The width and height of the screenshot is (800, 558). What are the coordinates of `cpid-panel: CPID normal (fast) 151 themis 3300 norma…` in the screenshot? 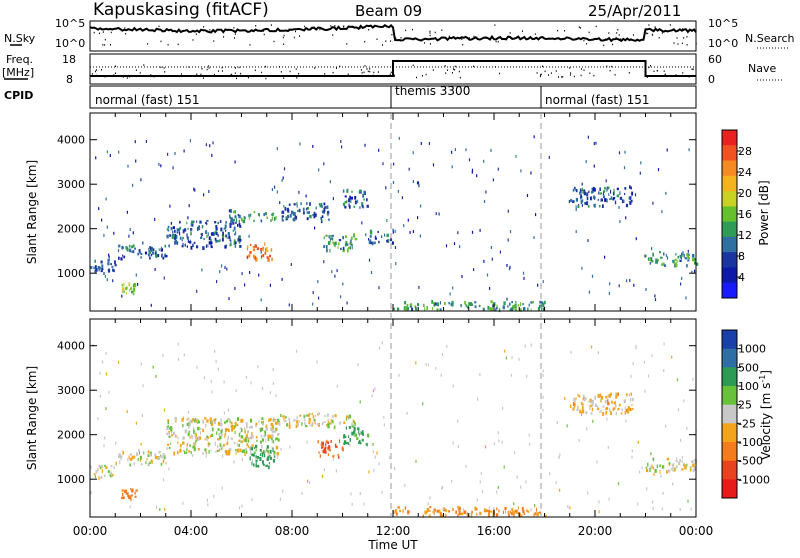 It's located at (350, 96).